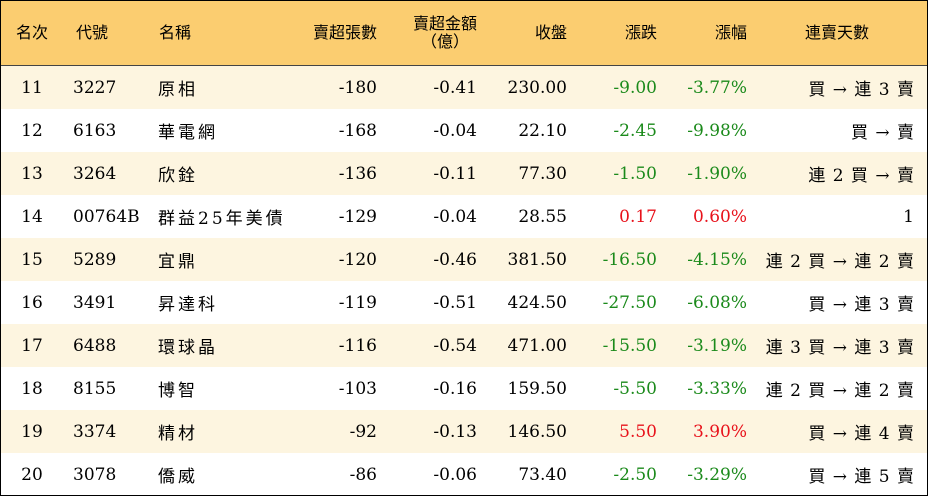 This screenshot has height=496, width=928. What do you see at coordinates (635, 388) in the screenshot?
I see `change-cell: -5.50` at bounding box center [635, 388].